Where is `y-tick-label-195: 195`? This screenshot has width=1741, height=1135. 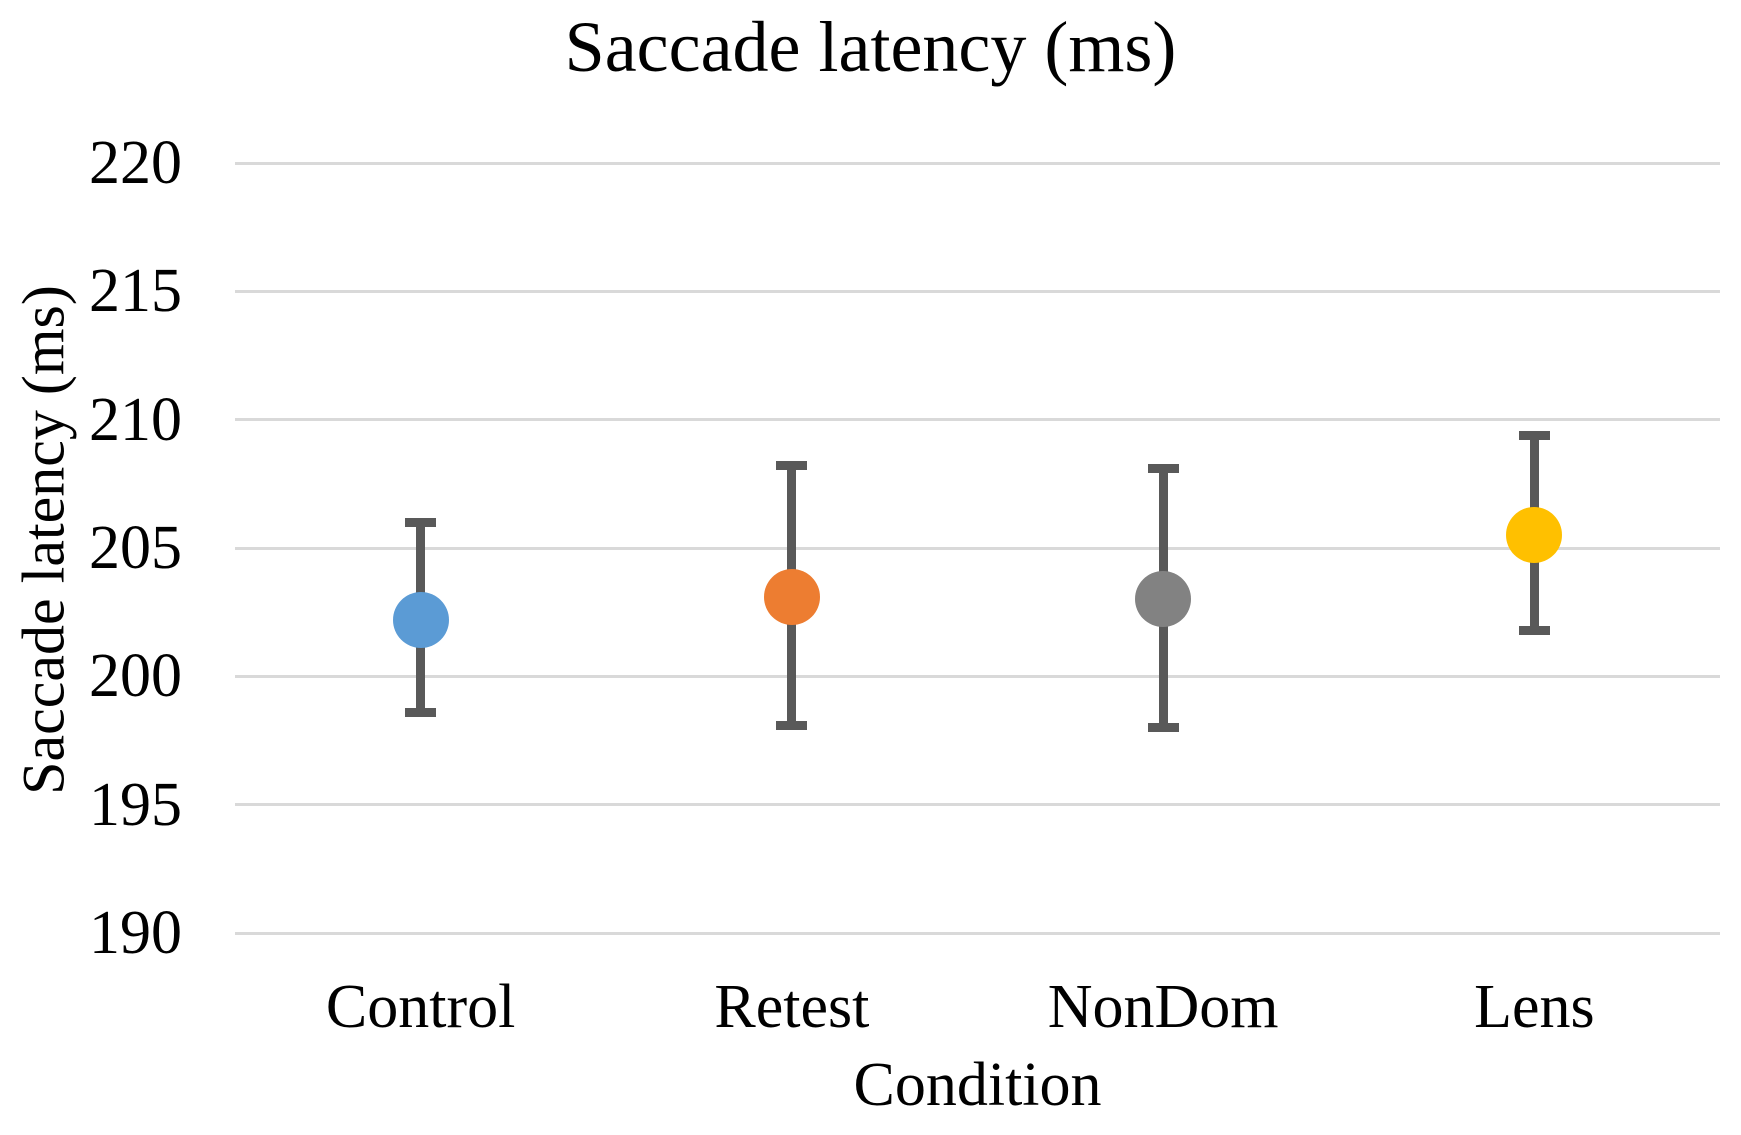 y-tick-label-195: 195 is located at coordinates (135, 804).